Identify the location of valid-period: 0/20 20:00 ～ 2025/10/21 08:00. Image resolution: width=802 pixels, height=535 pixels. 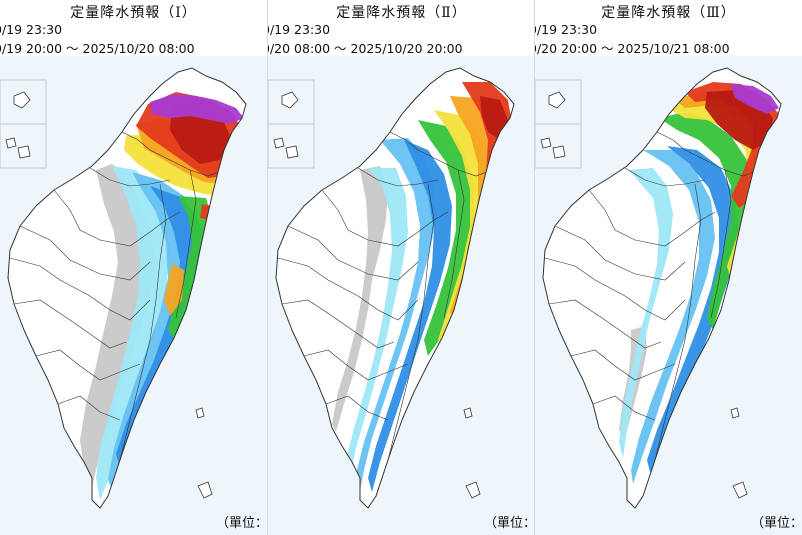
(632, 48).